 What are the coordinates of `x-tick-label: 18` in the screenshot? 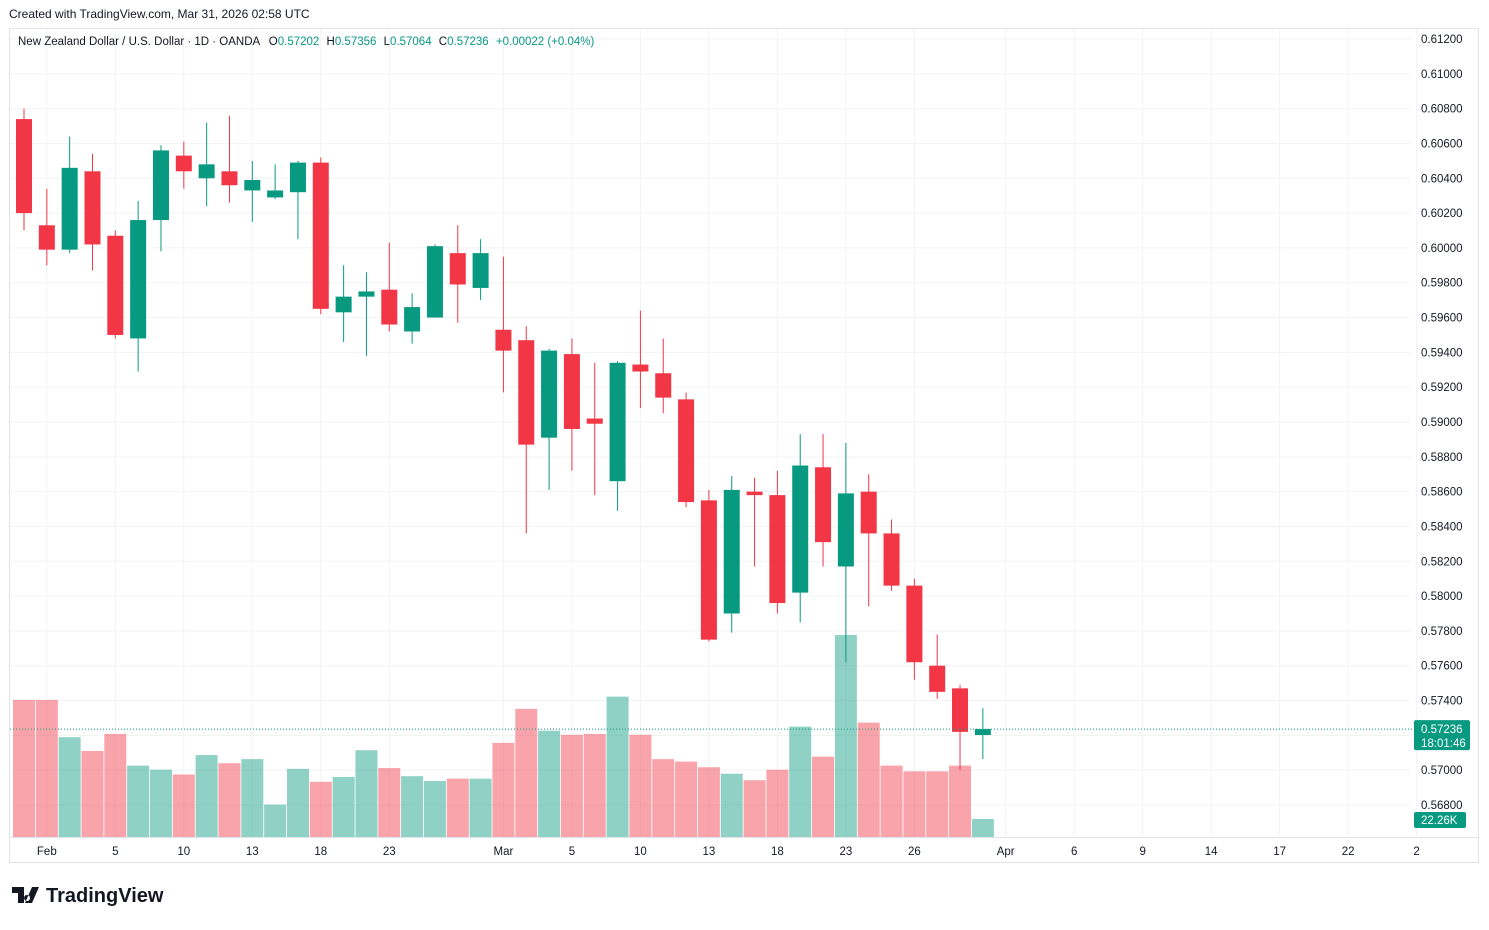 It's located at (320, 852).